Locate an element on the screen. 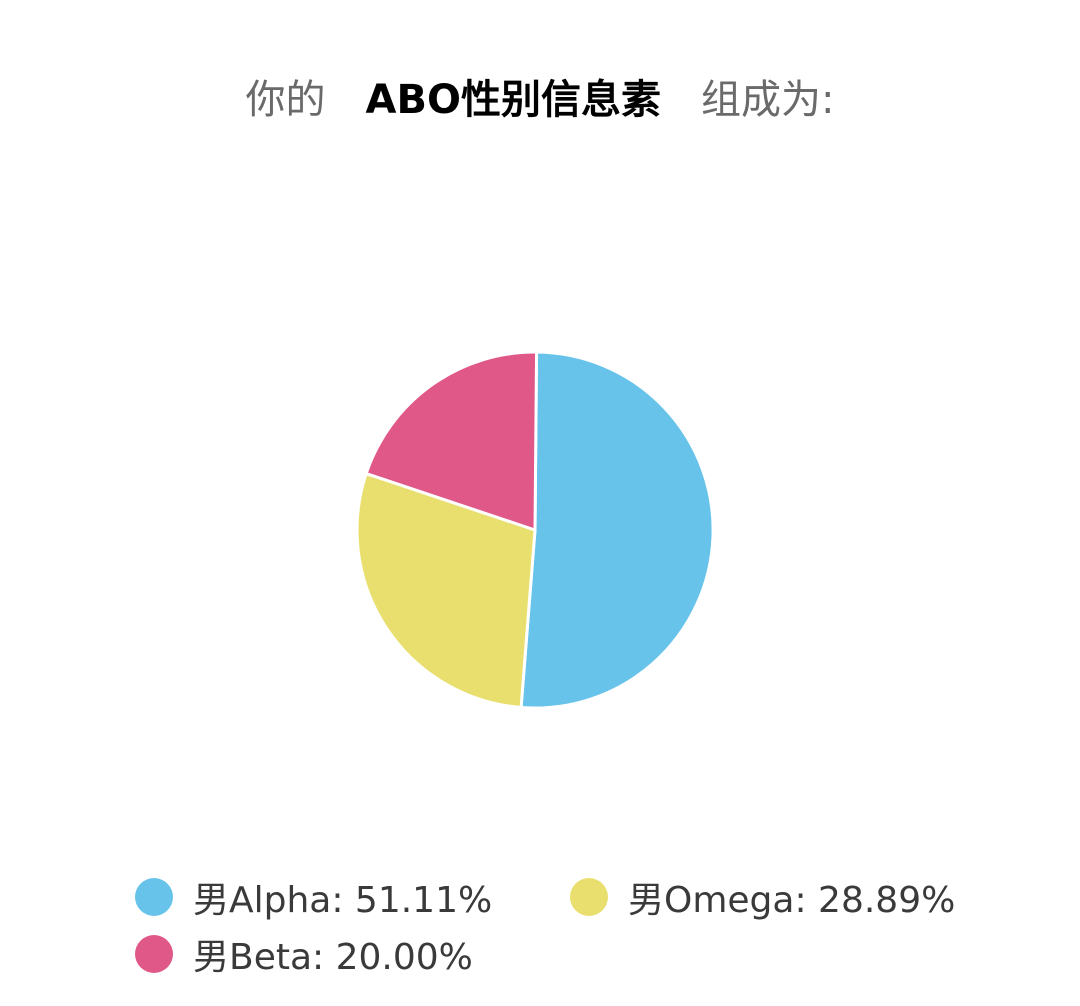  legend-swatch-beta is located at coordinates (154, 954).